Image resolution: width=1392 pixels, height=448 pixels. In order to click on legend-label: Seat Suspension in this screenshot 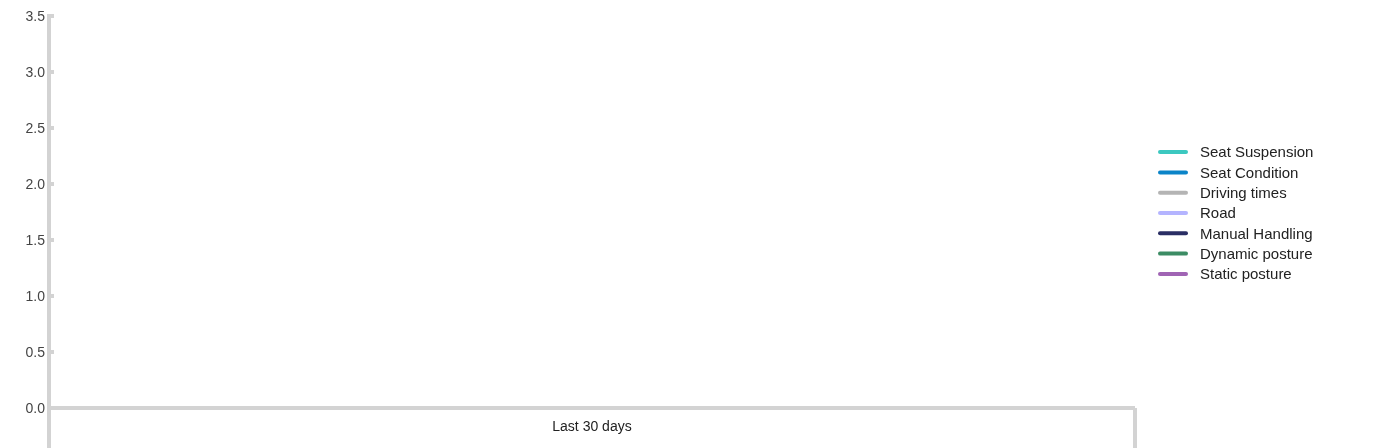, I will do `click(1257, 152)`.